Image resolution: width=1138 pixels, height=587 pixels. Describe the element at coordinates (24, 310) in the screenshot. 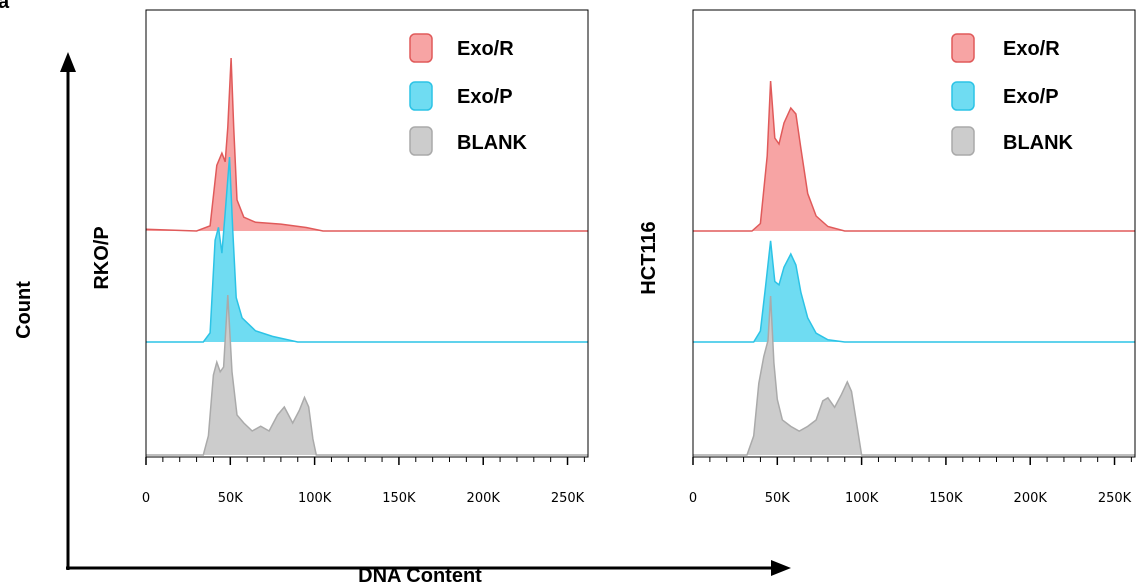

I see `y-axis-label: Count` at that location.